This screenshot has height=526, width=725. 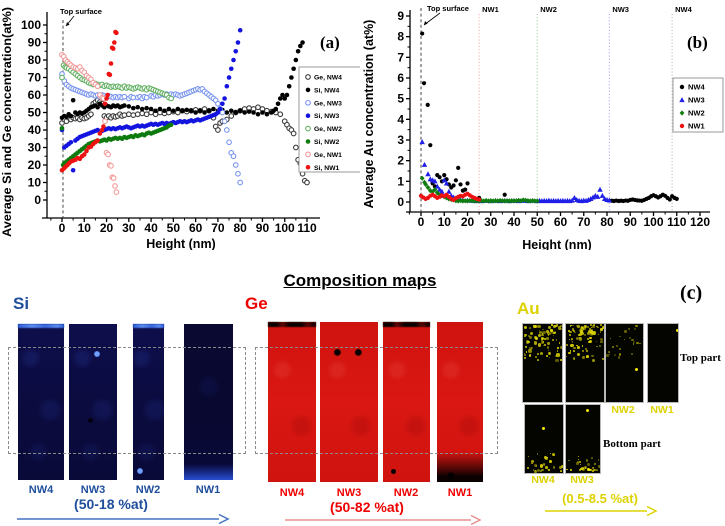 What do you see at coordinates (600, 498) in the screenshot?
I see `au-range-label: (0.5-8.5 %at)` at bounding box center [600, 498].